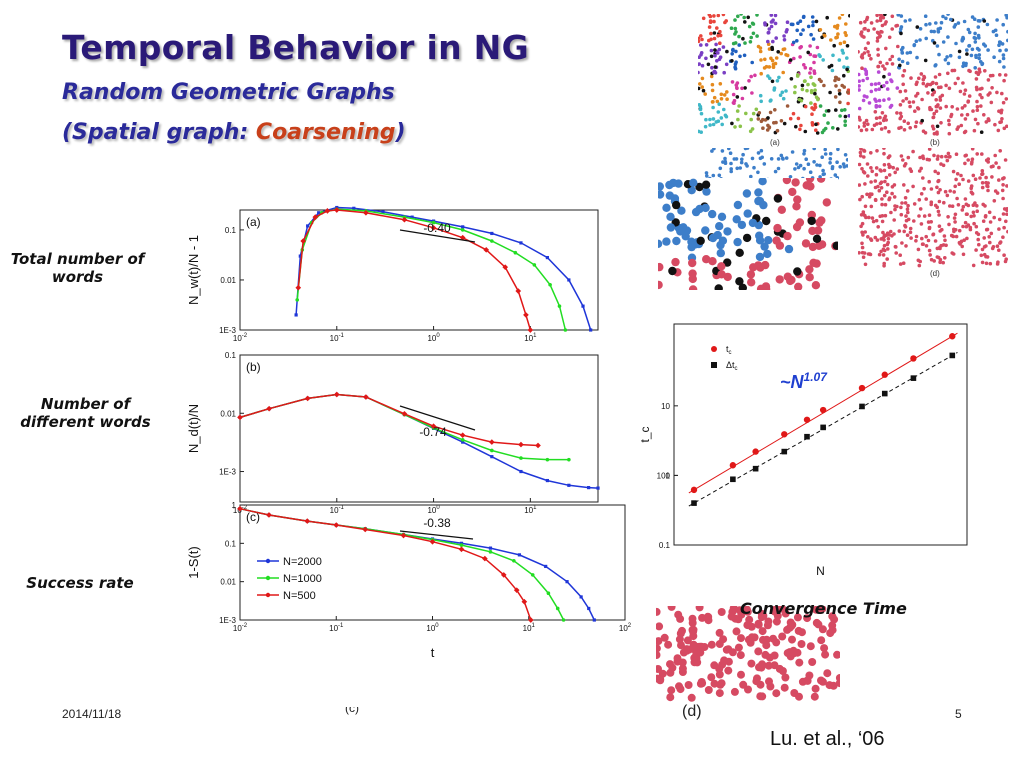 The height and width of the screenshot is (768, 1024). I want to click on x-tick-label: 10⁻², so click(240, 338).